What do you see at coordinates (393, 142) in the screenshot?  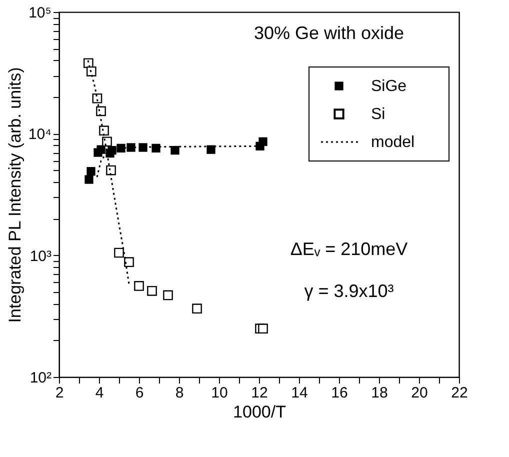 I see `legend-label: model` at bounding box center [393, 142].